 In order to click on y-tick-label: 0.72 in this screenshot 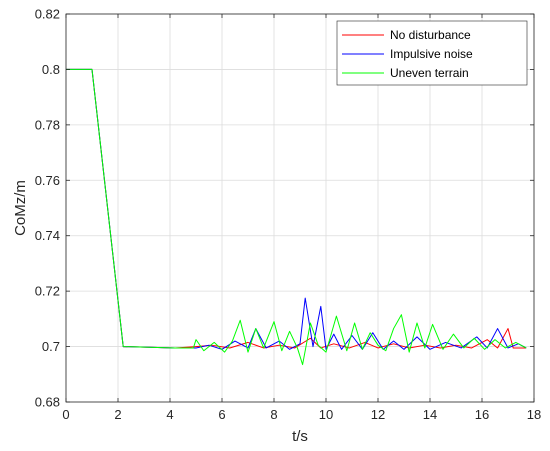, I will do `click(47, 291)`.